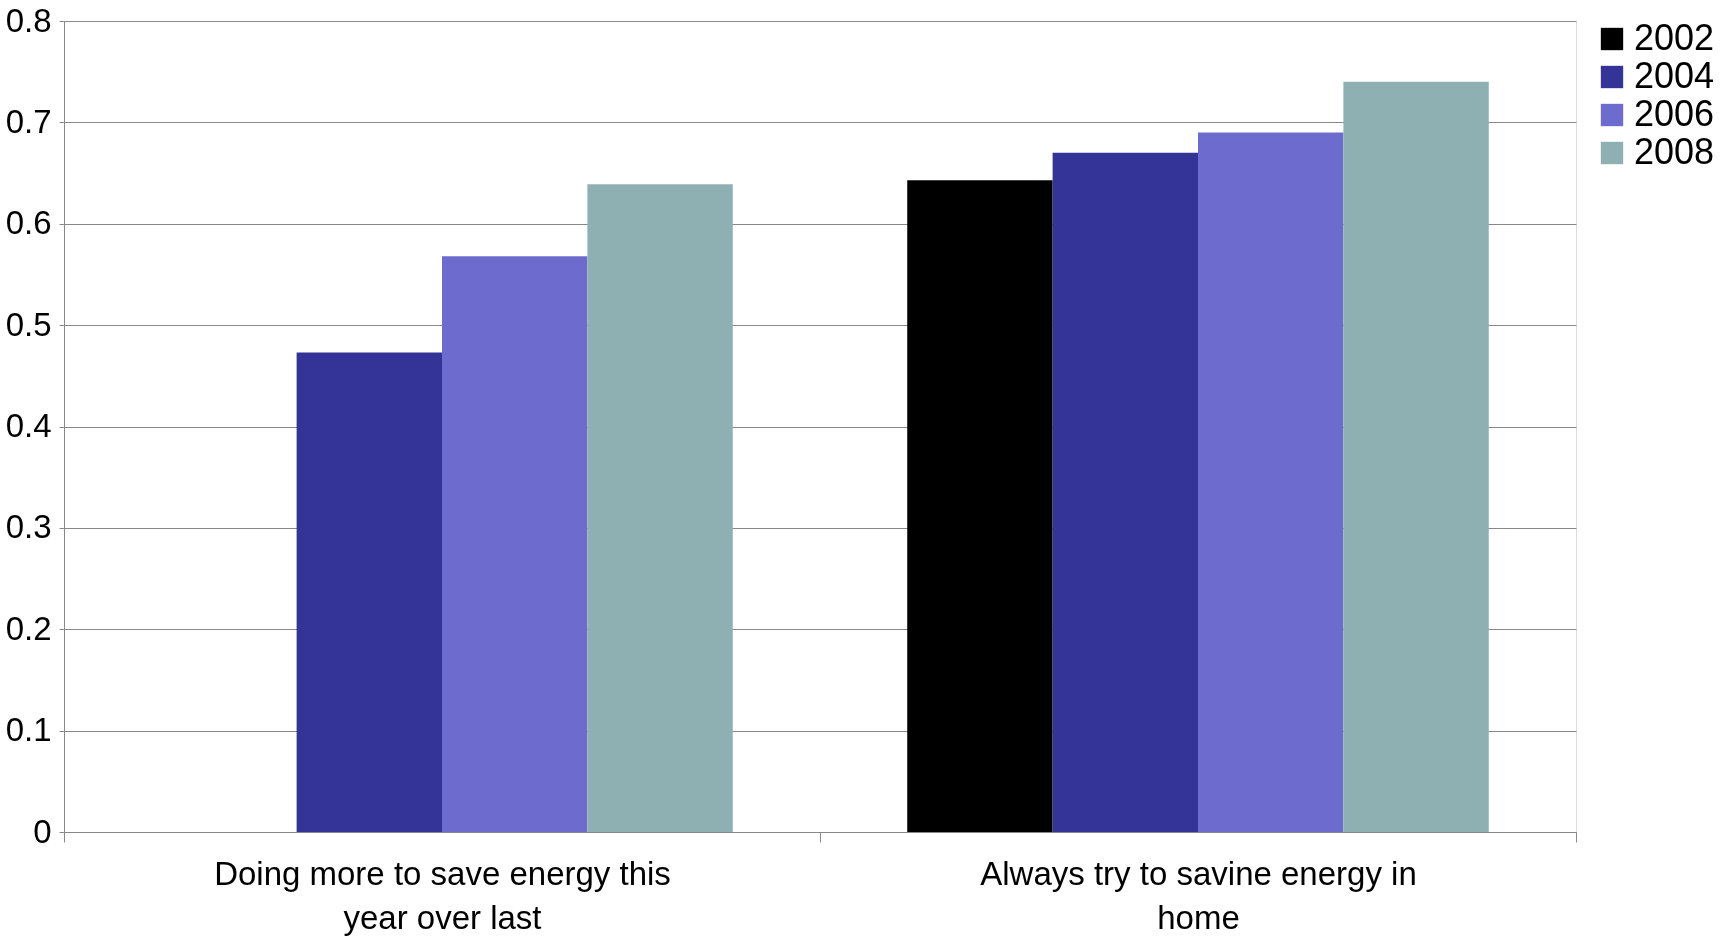 Image resolution: width=1732 pixels, height=949 pixels. I want to click on legend-label: 2004, so click(1674, 75).